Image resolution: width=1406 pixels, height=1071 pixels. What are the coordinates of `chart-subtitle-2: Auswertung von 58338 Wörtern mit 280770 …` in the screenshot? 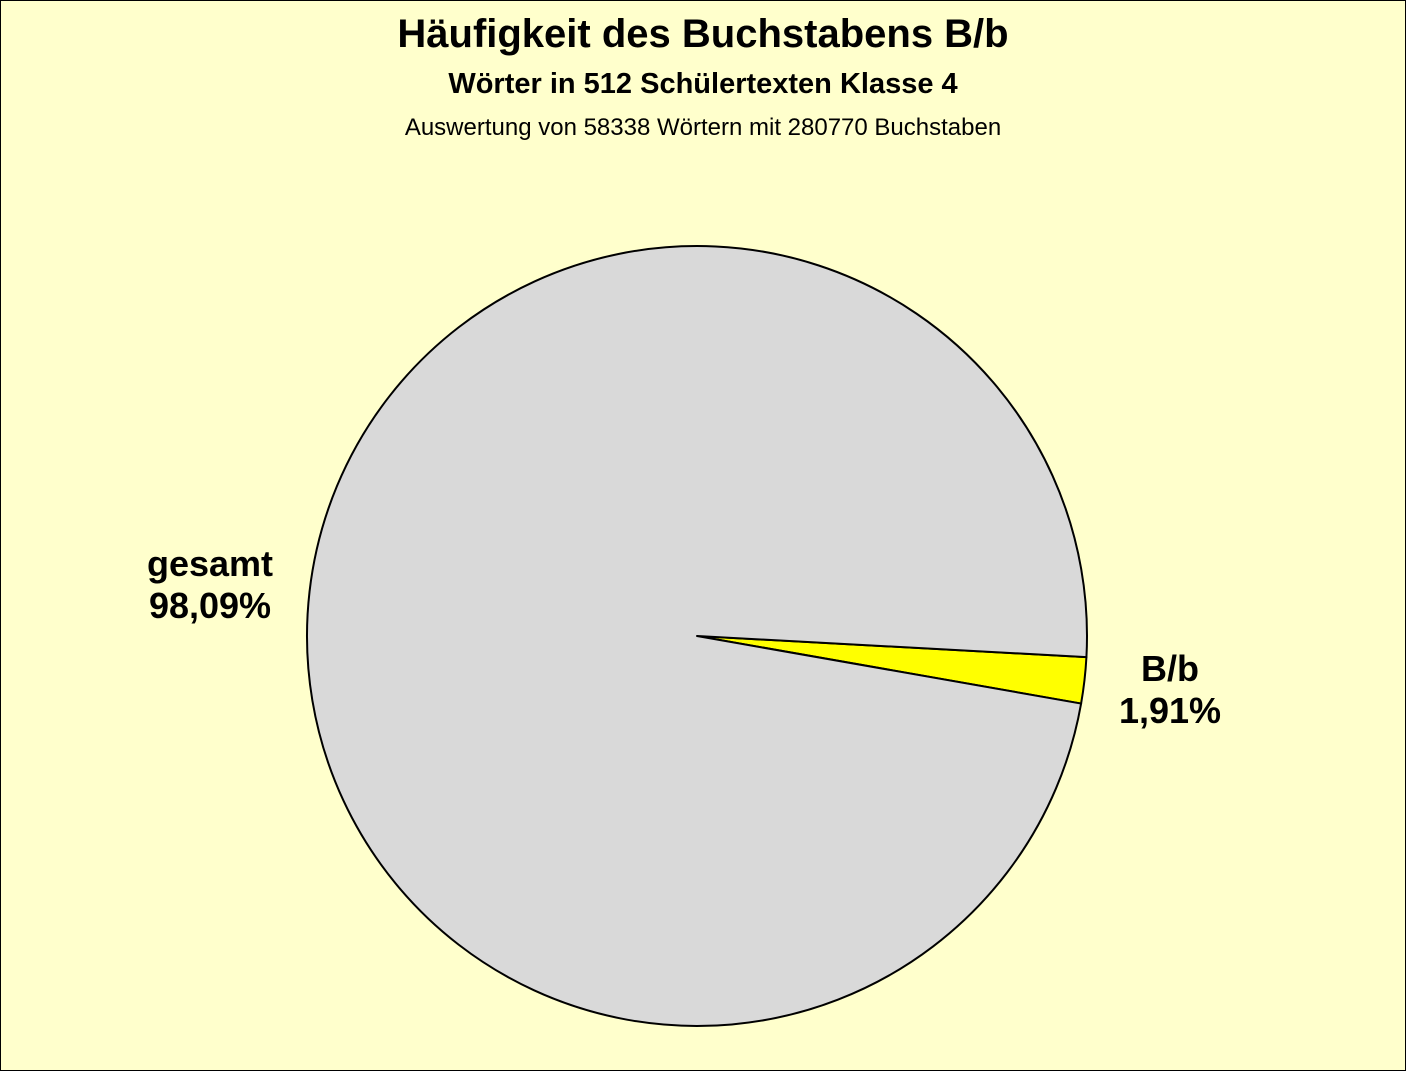 It's located at (703, 127).